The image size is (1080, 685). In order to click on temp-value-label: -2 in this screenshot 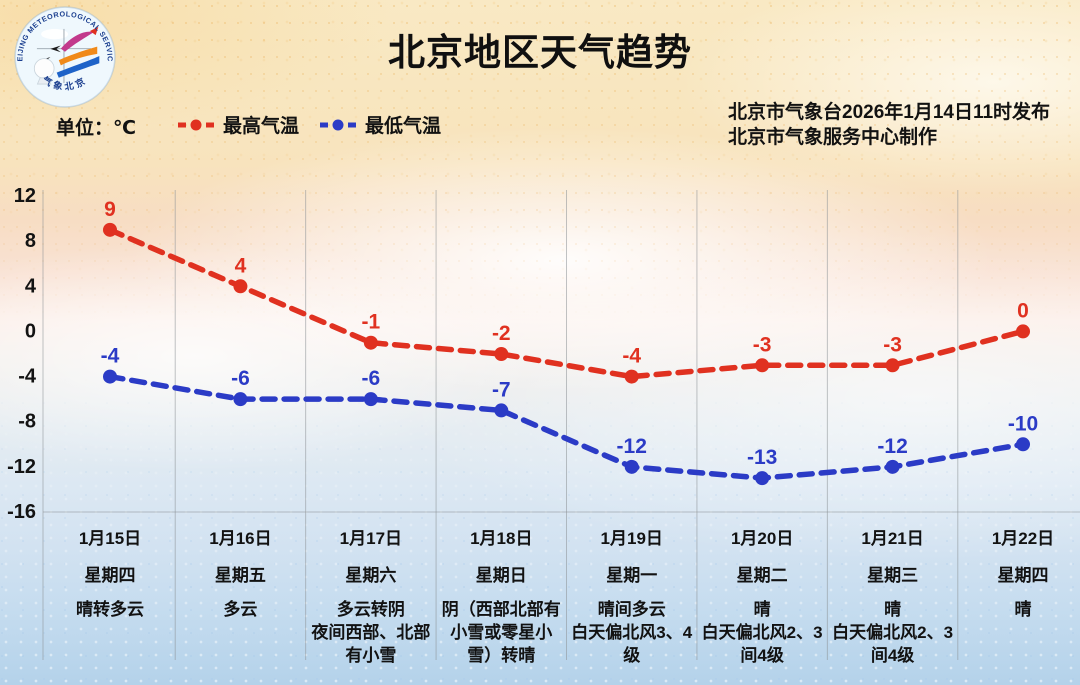, I will do `click(501, 333)`.